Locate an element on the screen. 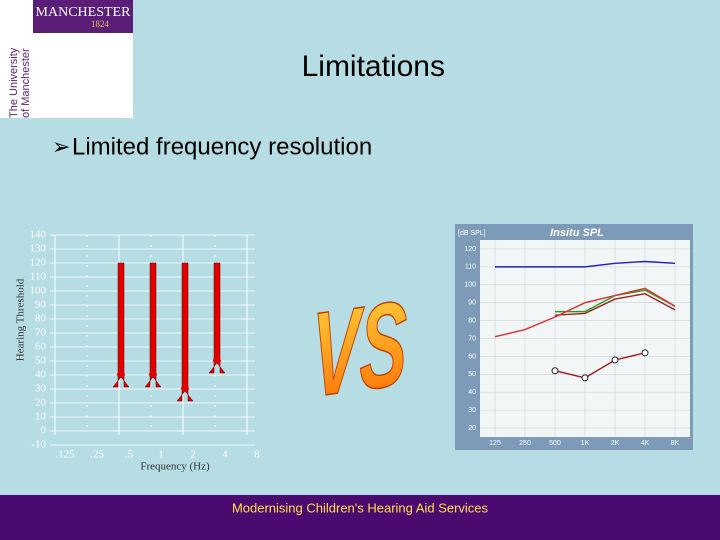 This screenshot has width=720, height=540. x-tick-label: 4K is located at coordinates (645, 443).